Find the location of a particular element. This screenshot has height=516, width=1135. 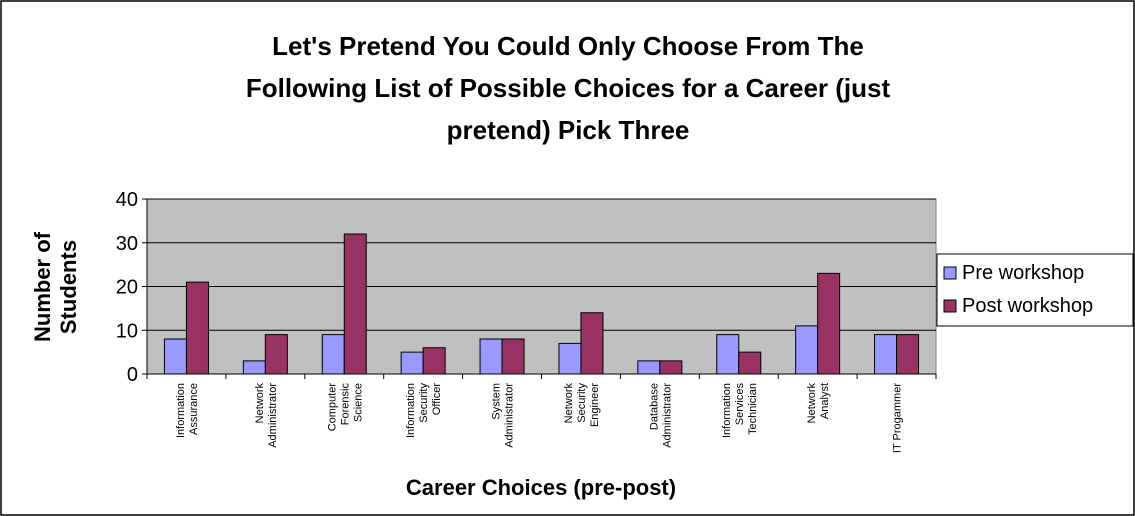

x-category-label-6: Network Security Engineer is located at coordinates (582, 405).